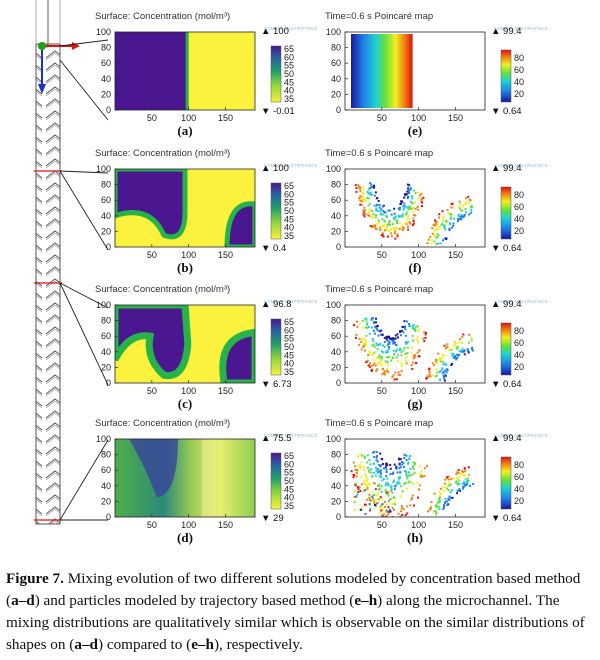  What do you see at coordinates (336, 94) in the screenshot?
I see `y-tick-label: 20` at bounding box center [336, 94].